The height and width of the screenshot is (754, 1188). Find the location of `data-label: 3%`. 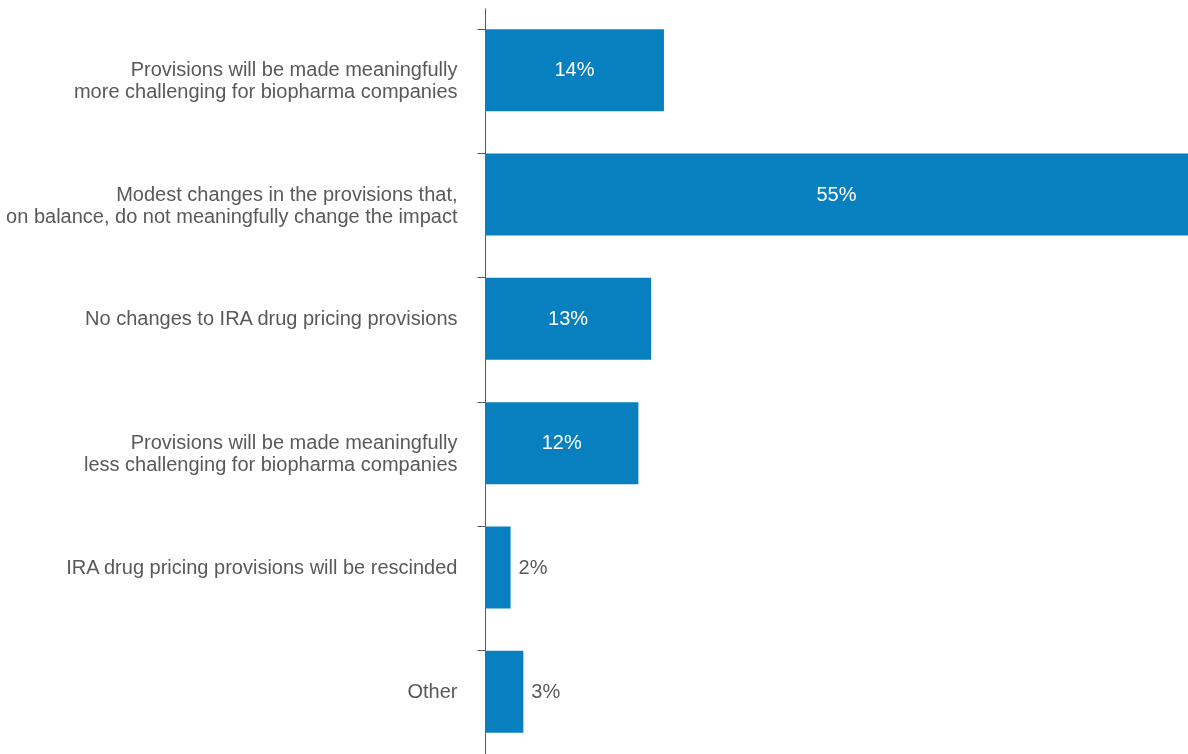

data-label: 3% is located at coordinates (546, 690).